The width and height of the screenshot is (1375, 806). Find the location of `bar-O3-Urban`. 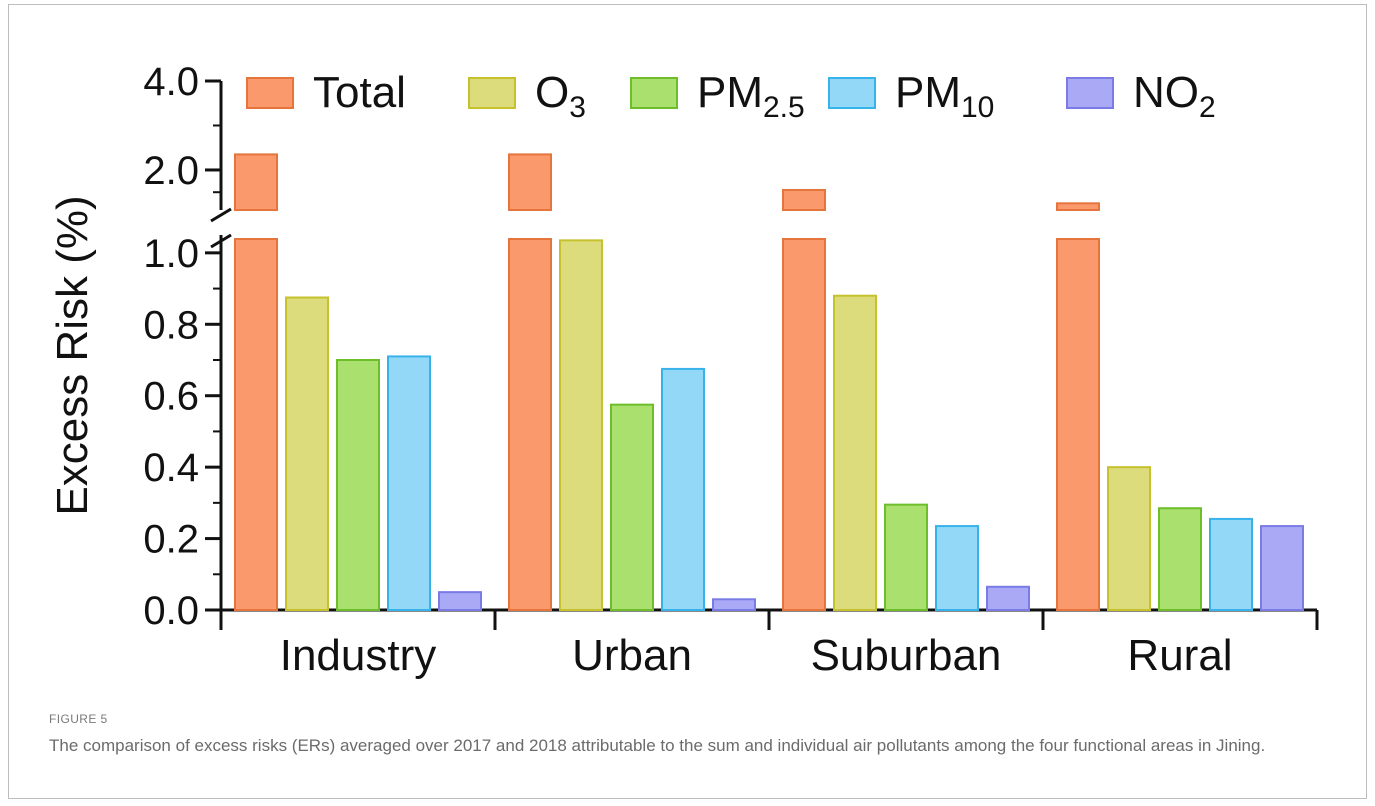

bar-O3-Urban is located at coordinates (581, 425).